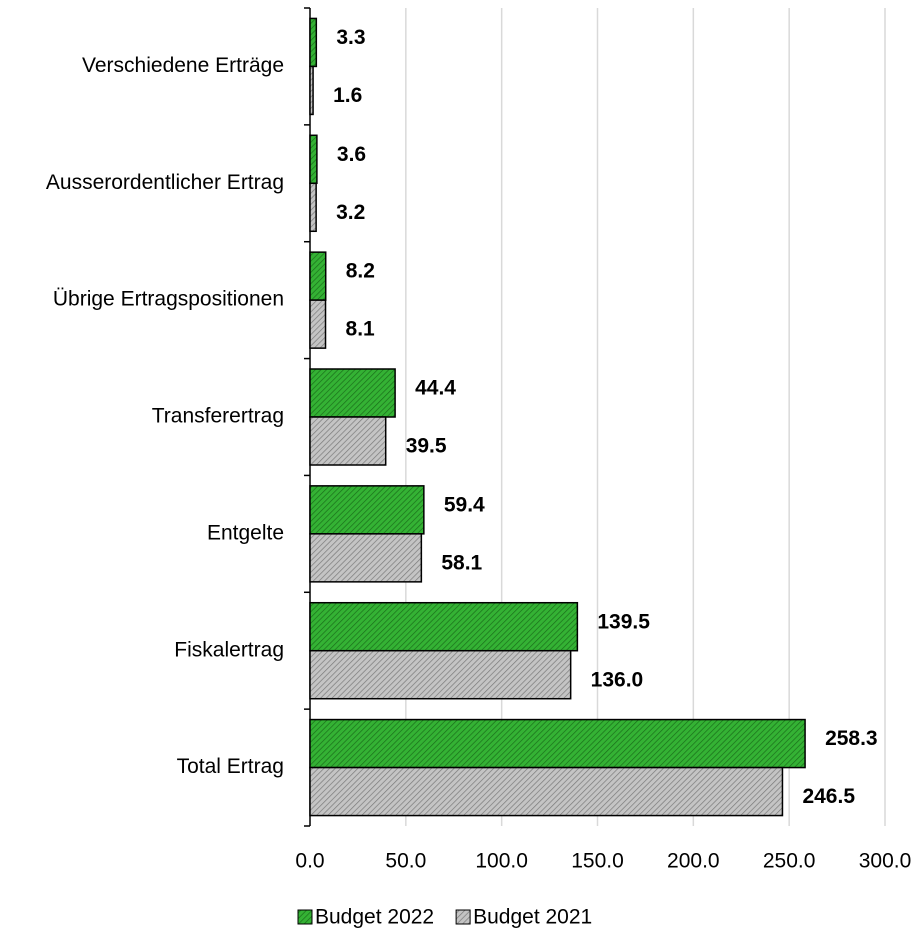  Describe the element at coordinates (361, 329) in the screenshot. I see `value-label: 8.1` at that location.